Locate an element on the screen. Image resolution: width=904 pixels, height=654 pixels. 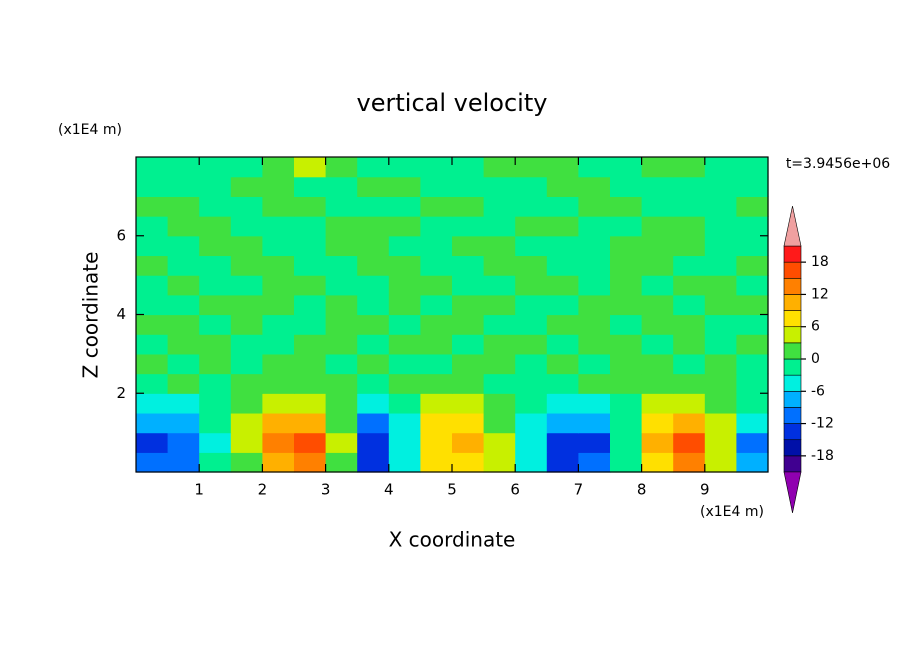
colorbar-tick-label: -6 is located at coordinates (818, 391).